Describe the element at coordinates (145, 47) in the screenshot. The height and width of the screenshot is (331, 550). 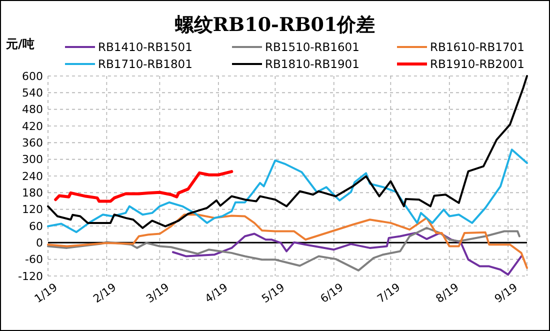
I see `legend-label: RB1410-RB1501` at that location.